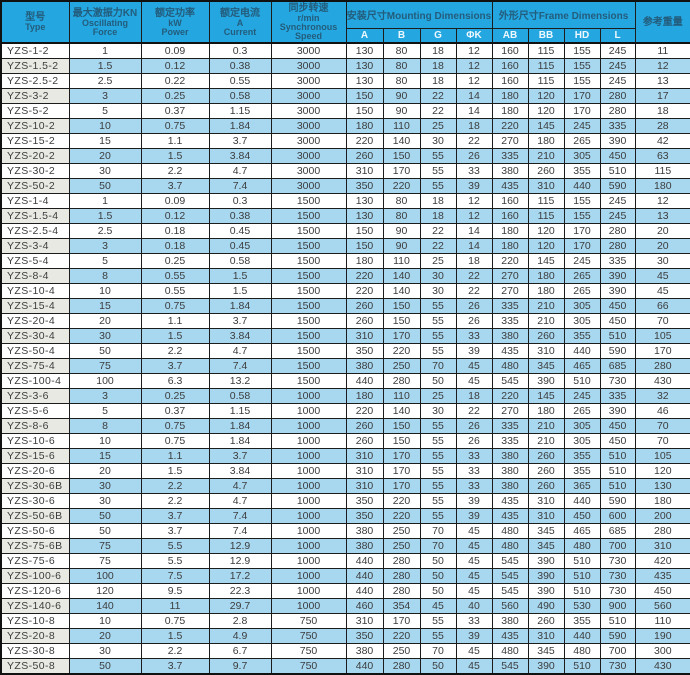 This screenshot has height=675, width=690. What do you see at coordinates (240, 231) in the screenshot?
I see `value-cell: 0.45` at bounding box center [240, 231].